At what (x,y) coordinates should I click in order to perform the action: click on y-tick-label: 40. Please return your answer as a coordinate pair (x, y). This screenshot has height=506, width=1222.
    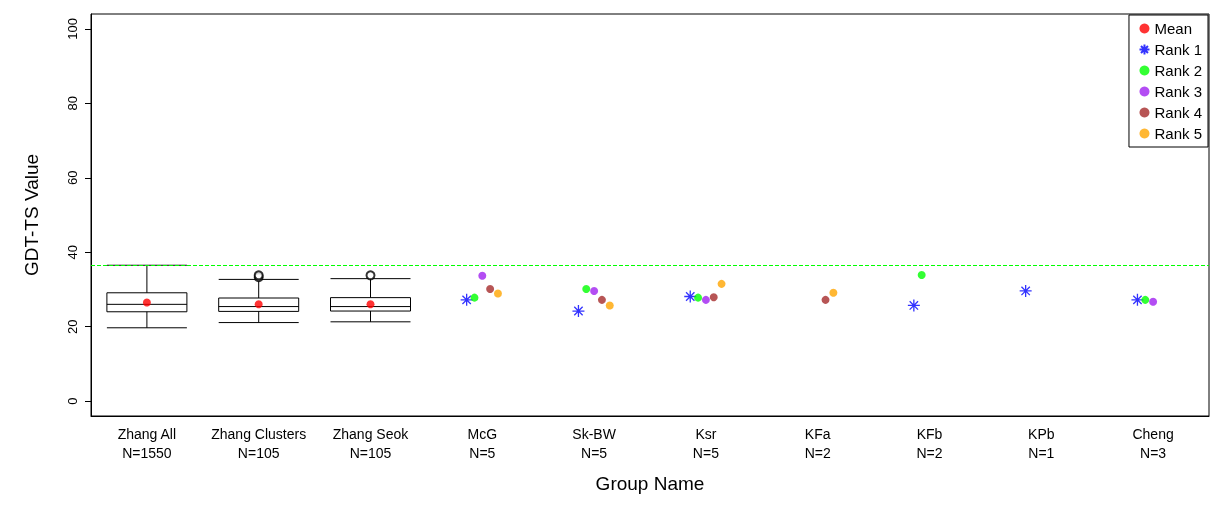
    Looking at the image, I should click on (72, 252).